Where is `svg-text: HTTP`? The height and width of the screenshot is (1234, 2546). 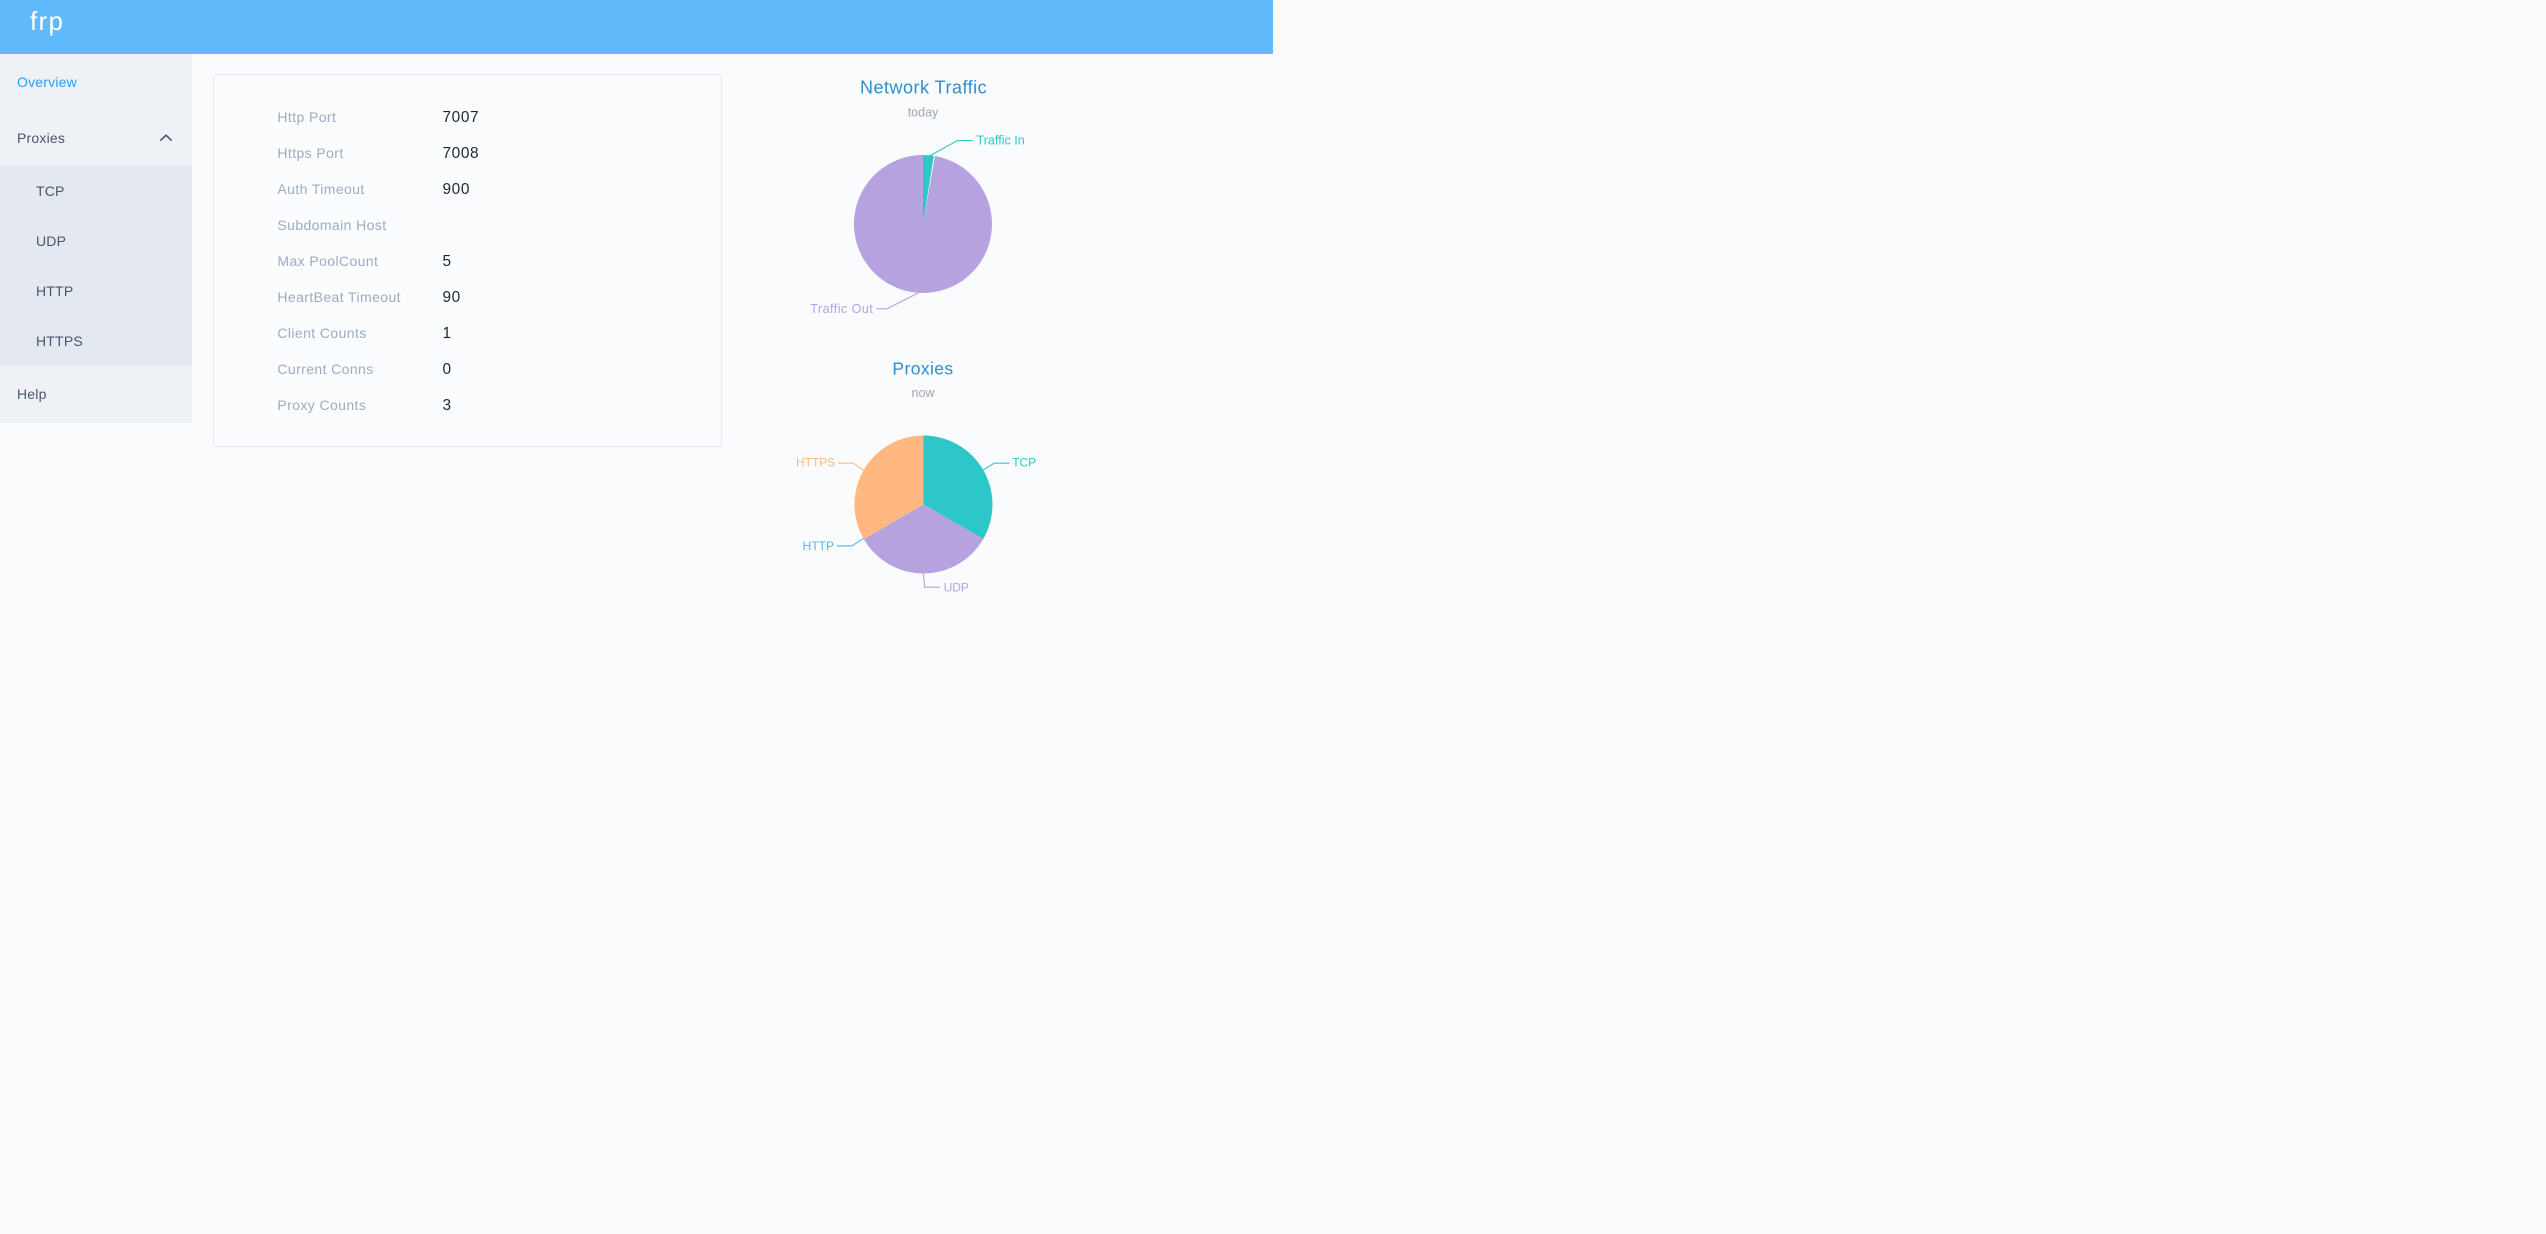
svg-text: HTTP is located at coordinates (818, 546).